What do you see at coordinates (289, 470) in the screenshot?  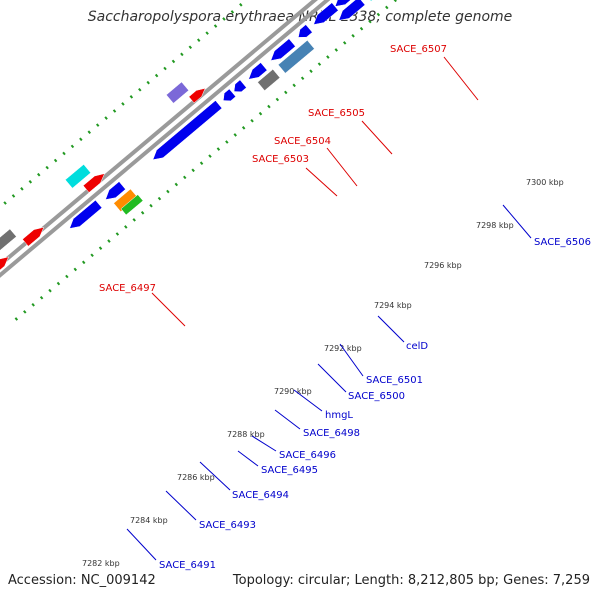 I see `gene-label-reverse: SACE_6495` at bounding box center [289, 470].